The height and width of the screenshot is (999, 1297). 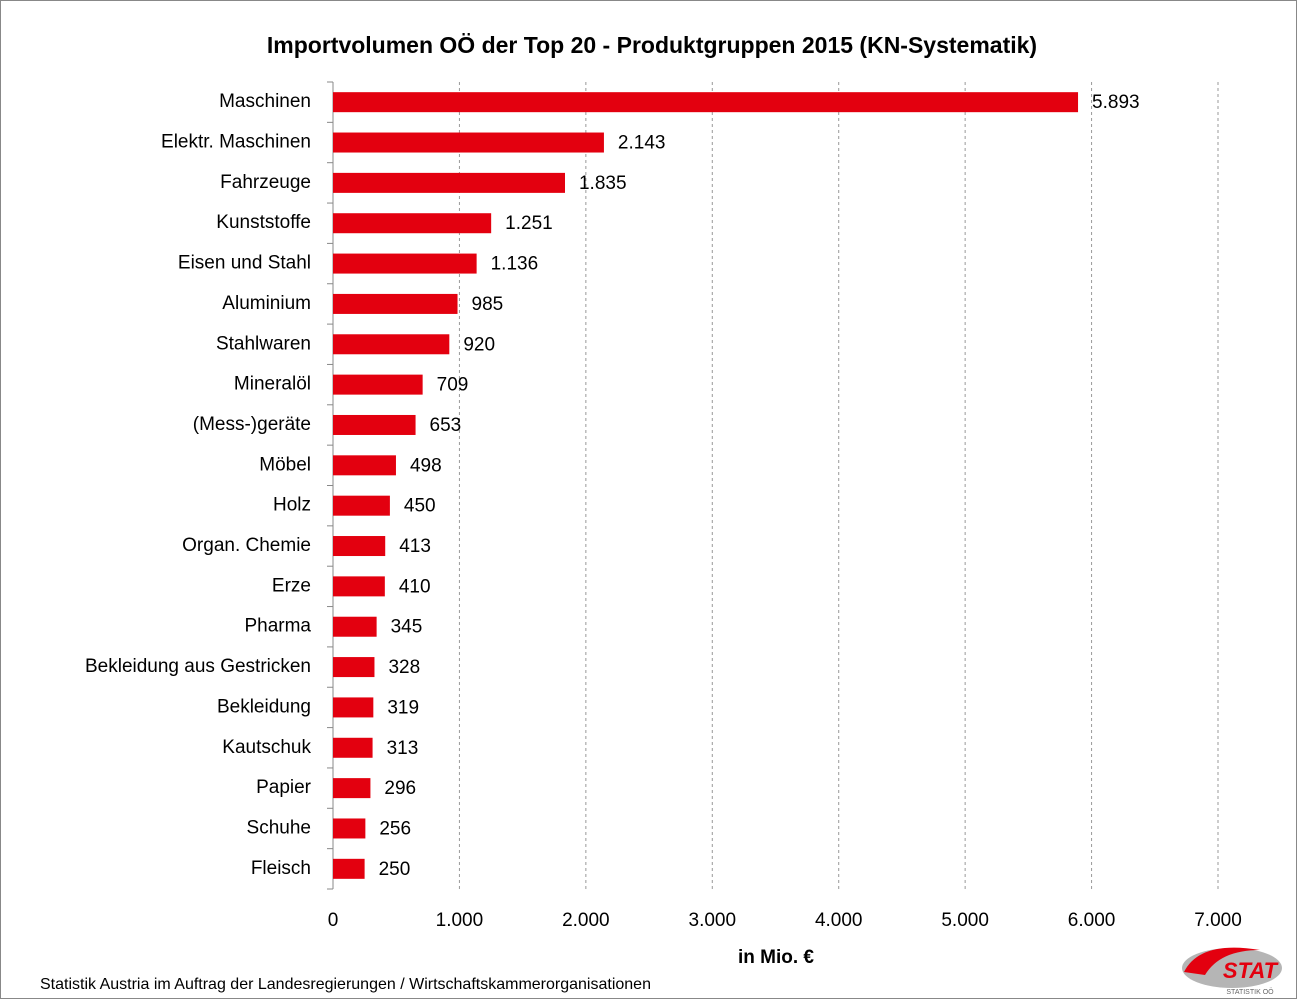 I want to click on logo-swoosh, so click(x=1222, y=961).